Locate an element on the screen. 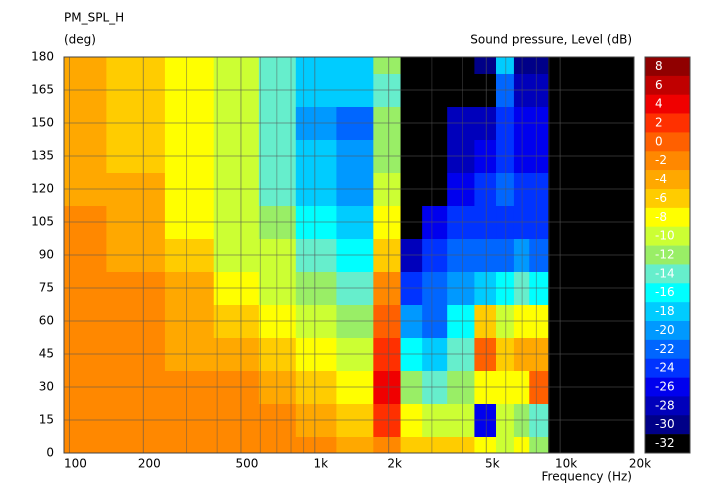 Image resolution: width=703 pixels, height=488 pixels. colorbar-label: -8 is located at coordinates (661, 217).